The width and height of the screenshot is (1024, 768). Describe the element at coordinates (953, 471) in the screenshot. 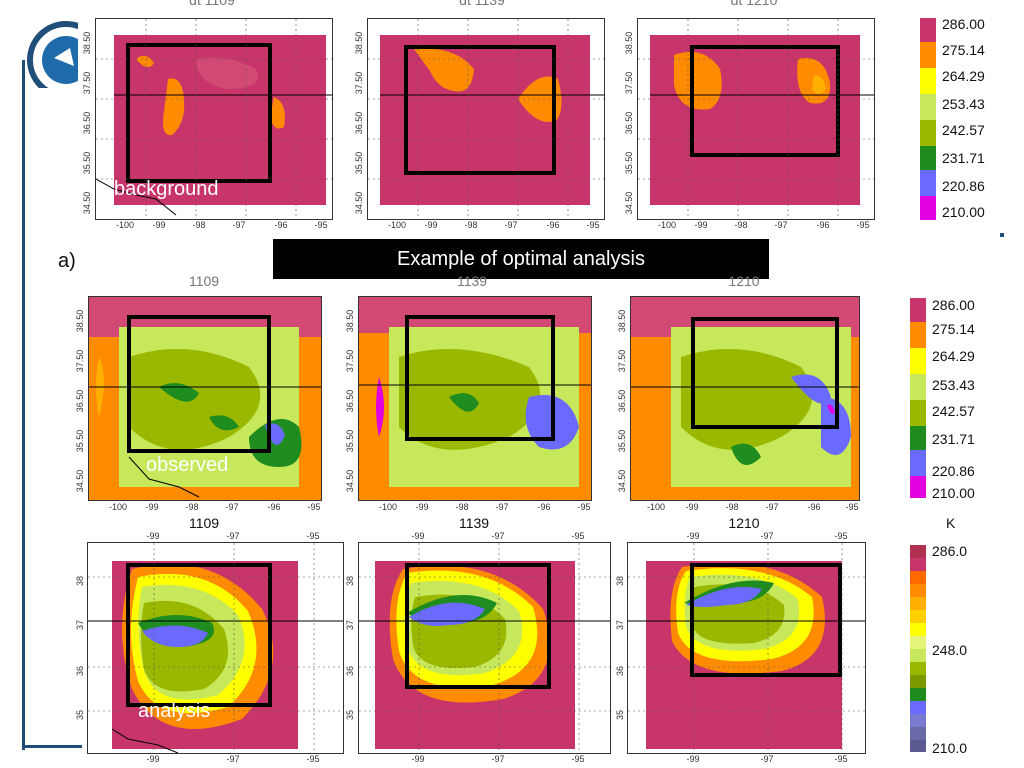

I see `obs-cbar-label-7: 220.86` at that location.